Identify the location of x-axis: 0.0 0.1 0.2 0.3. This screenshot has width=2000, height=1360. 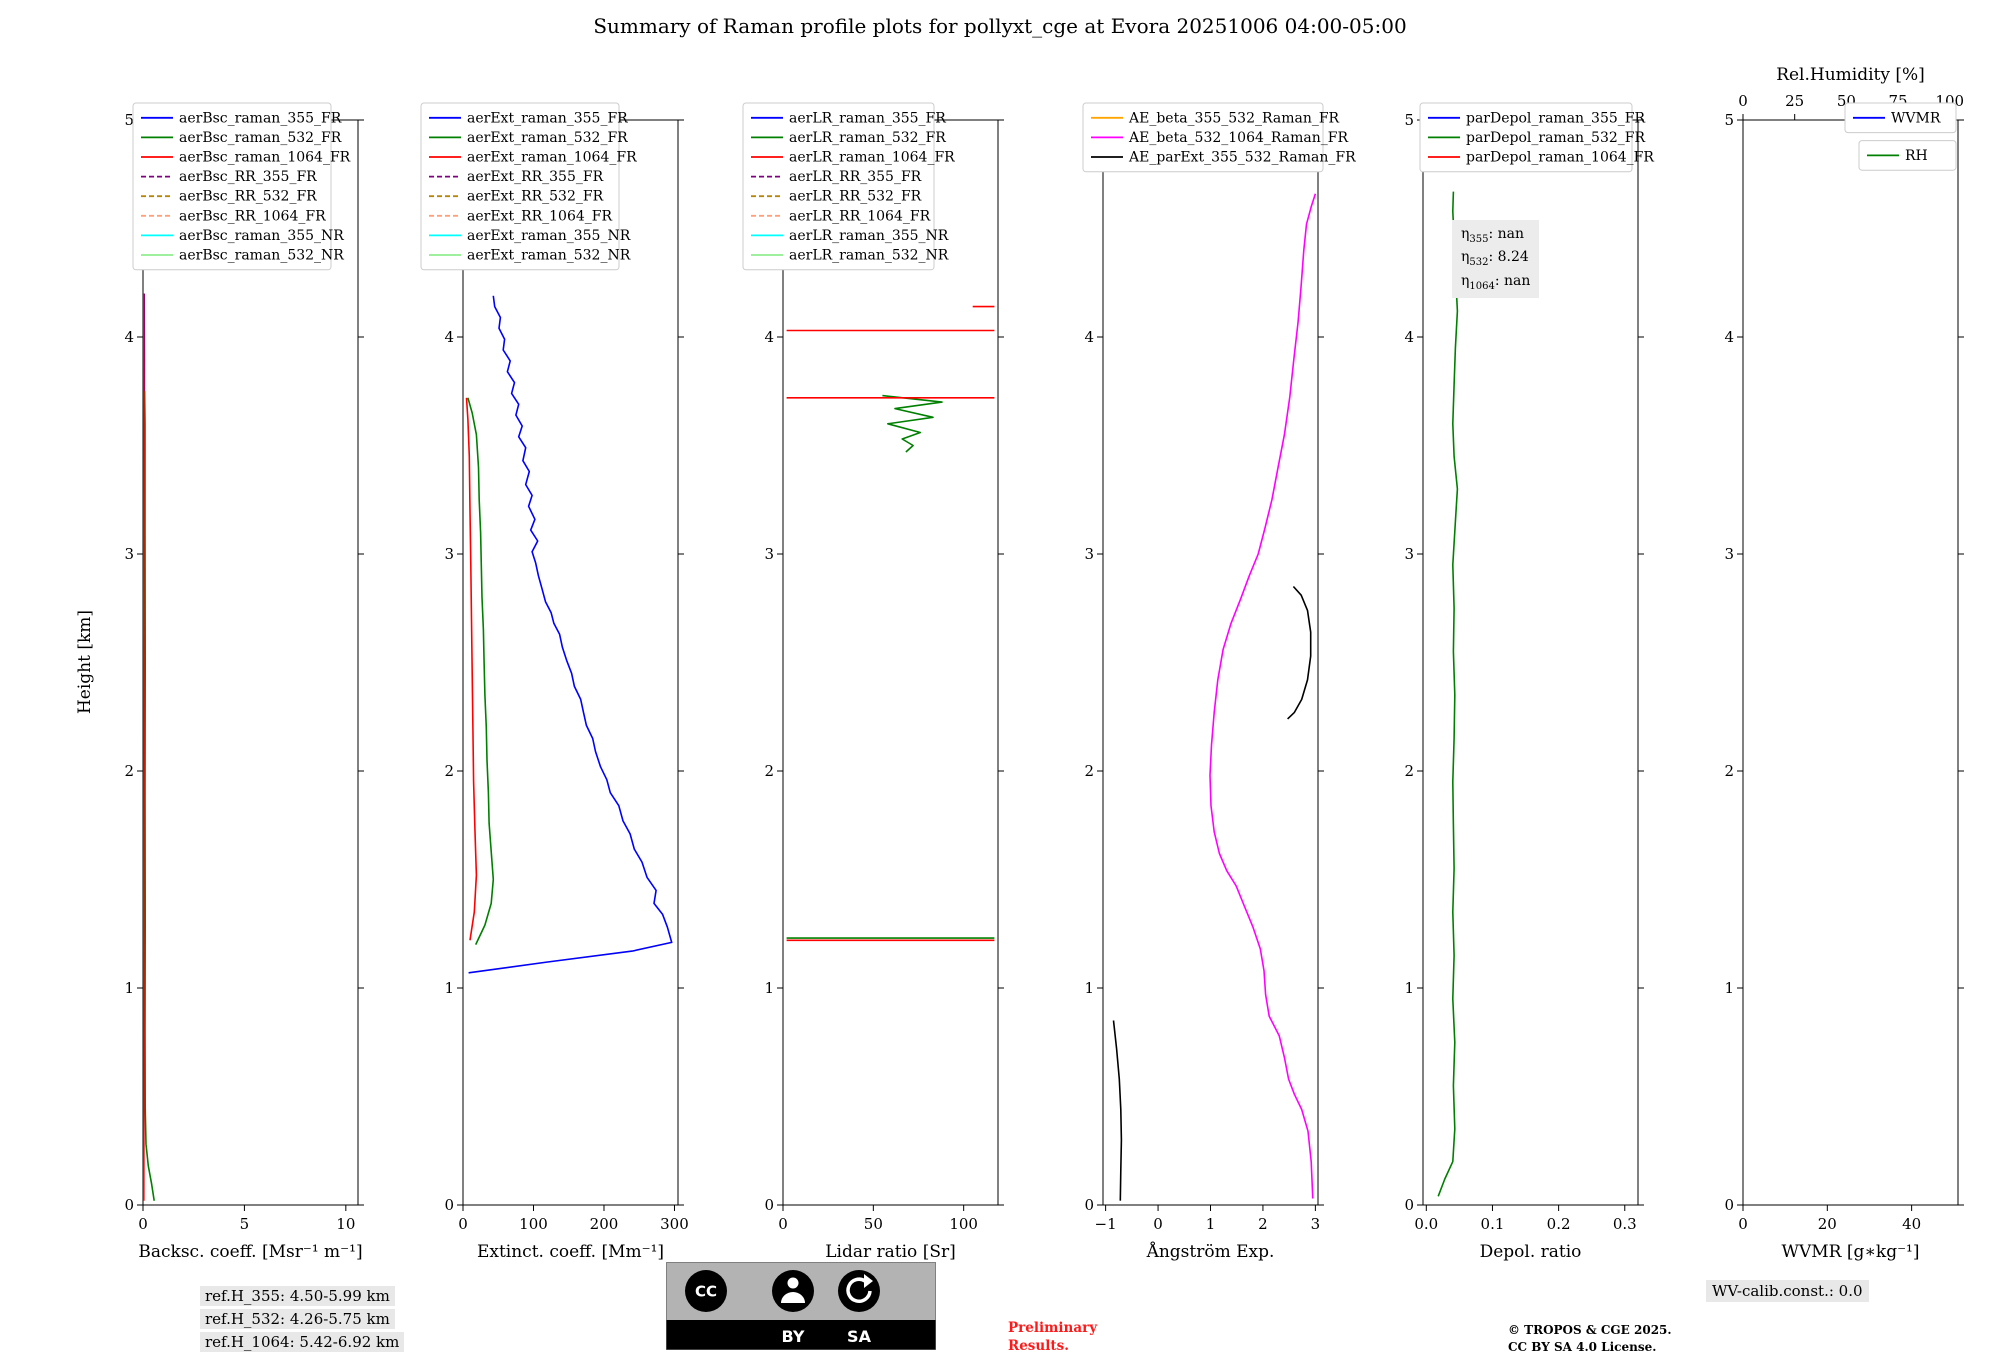
(1525, 1219).